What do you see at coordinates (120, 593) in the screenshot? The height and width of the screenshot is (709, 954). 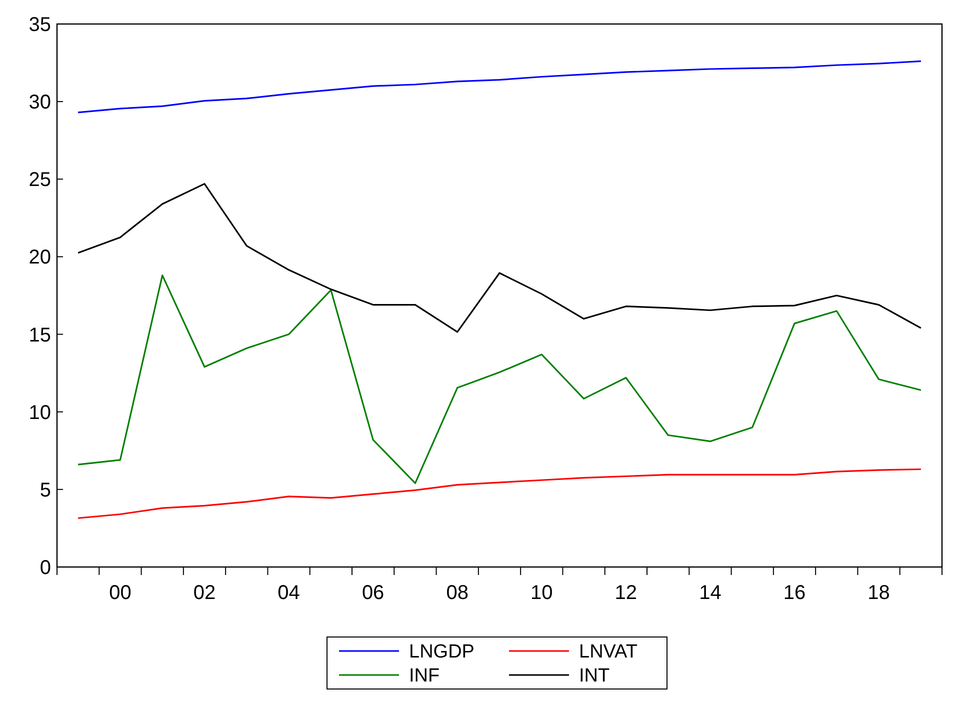 I see `x-tick-label: 00` at bounding box center [120, 593].